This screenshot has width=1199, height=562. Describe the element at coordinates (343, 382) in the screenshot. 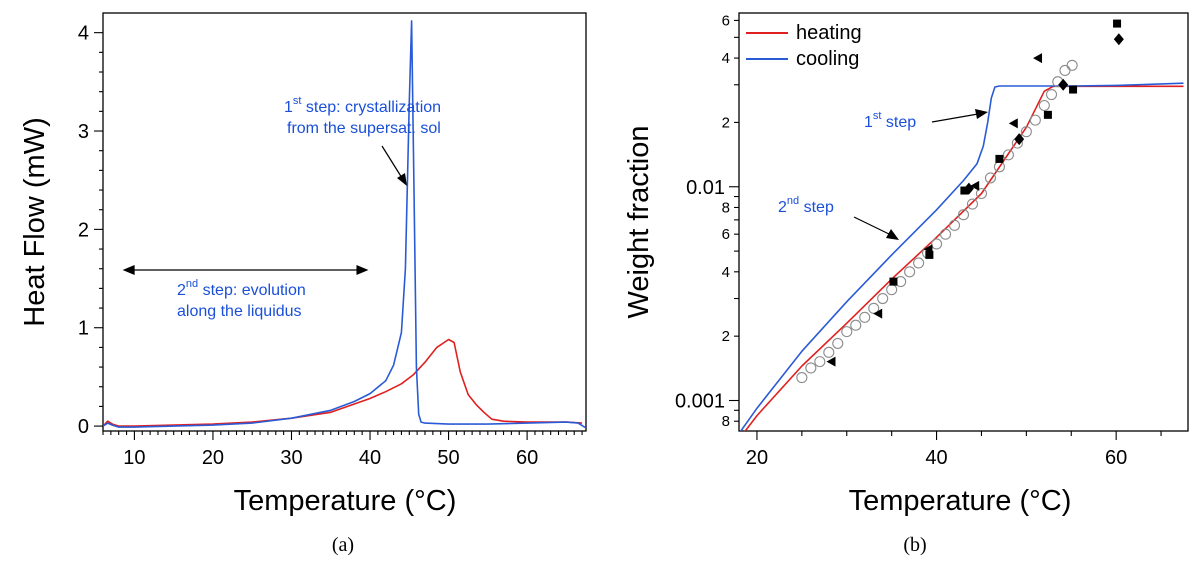

I see `chart-a-series-red` at that location.